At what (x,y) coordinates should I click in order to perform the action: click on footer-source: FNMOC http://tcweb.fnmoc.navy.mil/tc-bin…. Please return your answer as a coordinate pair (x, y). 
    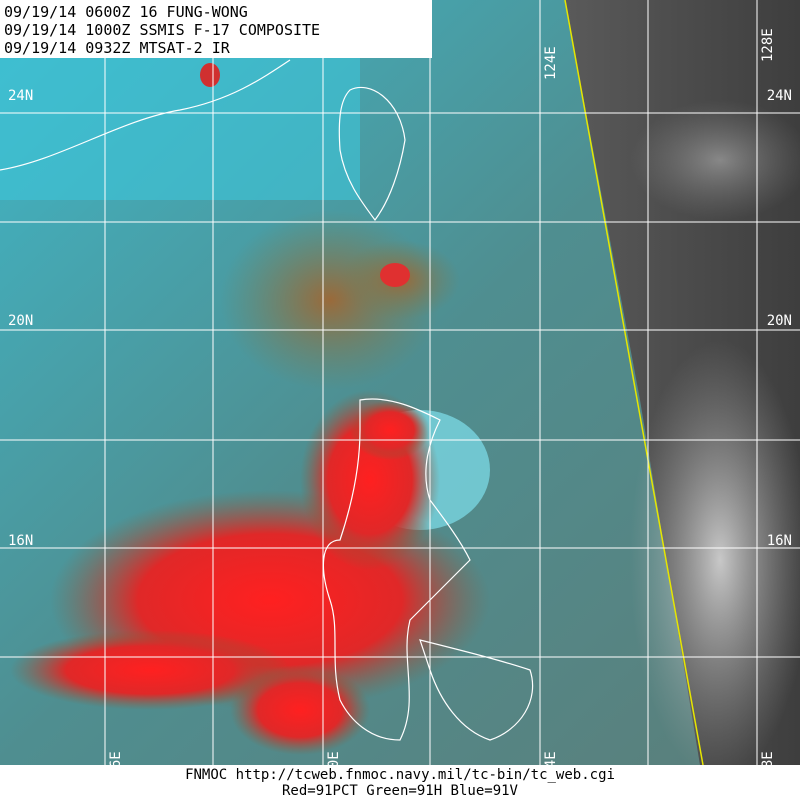
    Looking at the image, I should click on (400, 775).